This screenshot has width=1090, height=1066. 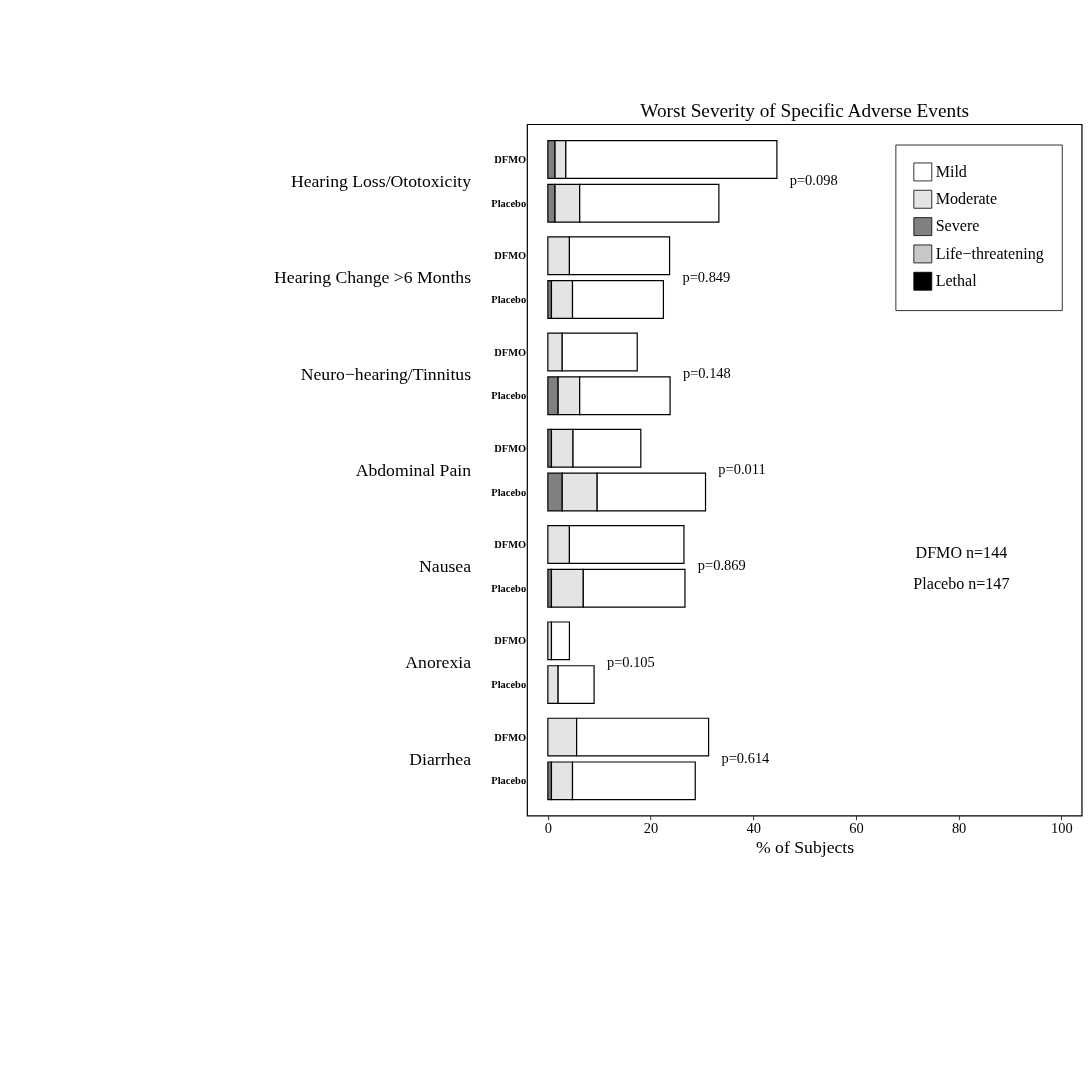 I want to click on annotation: p=0.011, so click(x=742, y=469).